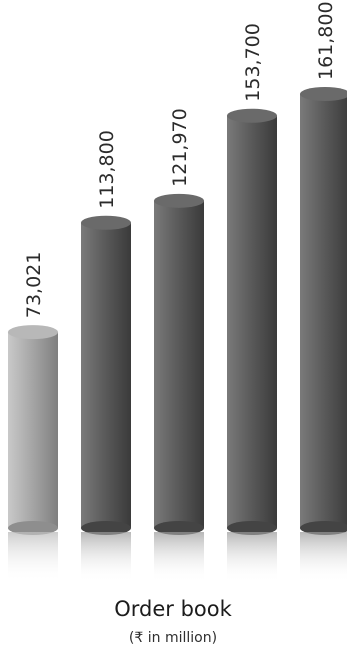 This screenshot has height=654, width=347. What do you see at coordinates (173, 638) in the screenshot?
I see `chart-subtitle: (₹ in million)` at bounding box center [173, 638].